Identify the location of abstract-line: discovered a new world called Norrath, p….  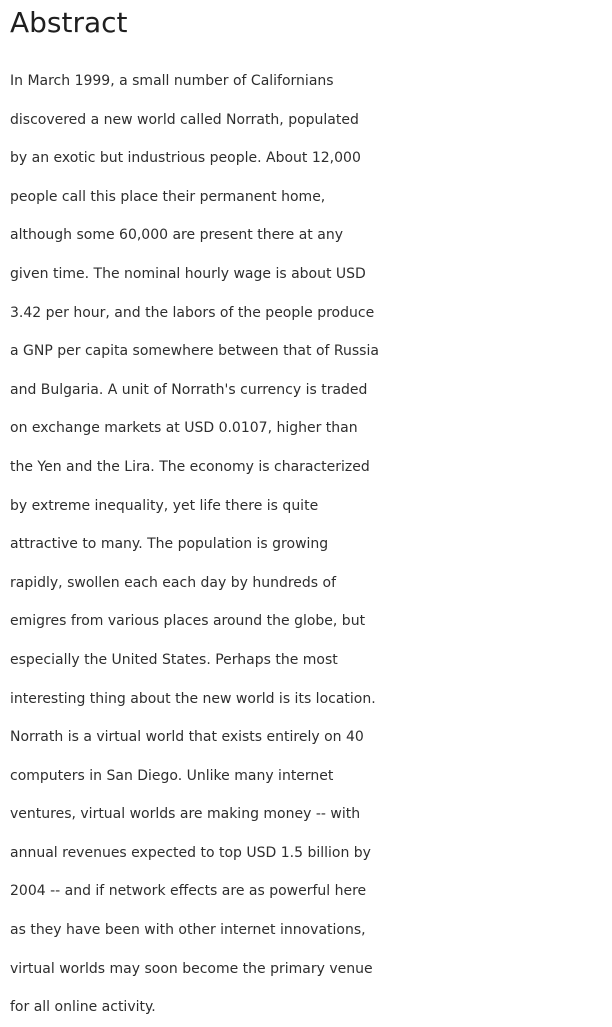
(184, 119).